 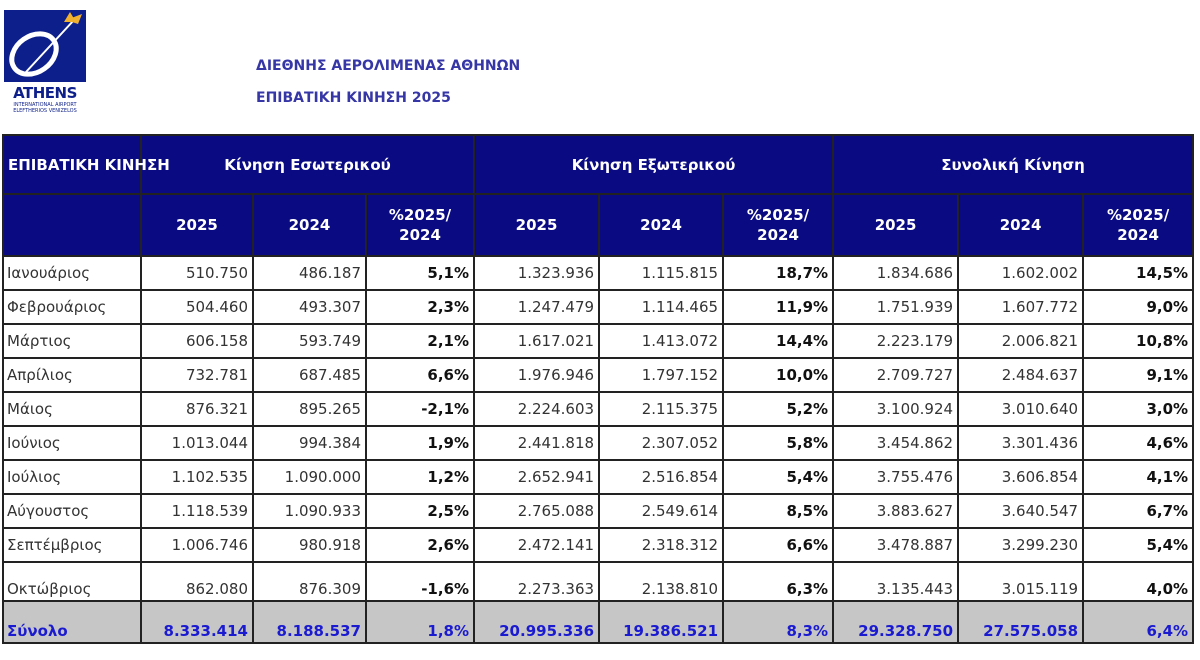 What do you see at coordinates (45, 111) in the screenshot?
I see `logo-subtitle-2: ELEFTHERIOS VENIZELOS` at bounding box center [45, 111].